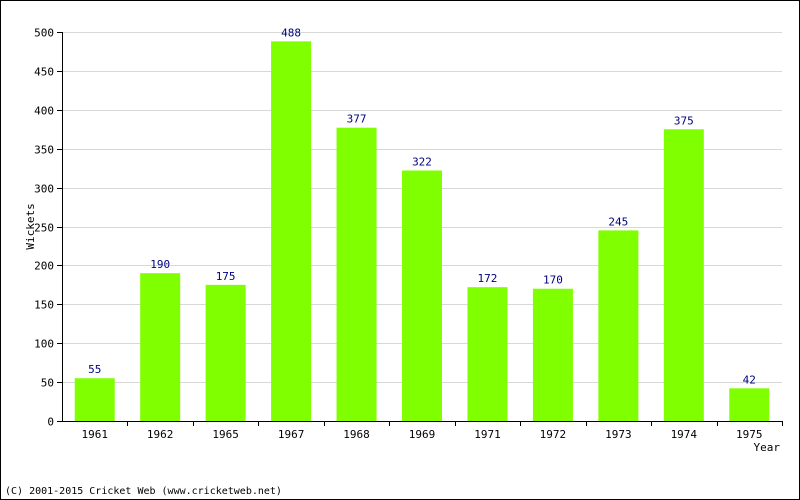 This screenshot has height=500, width=800. I want to click on x-tick-label: 1973, so click(618, 434).